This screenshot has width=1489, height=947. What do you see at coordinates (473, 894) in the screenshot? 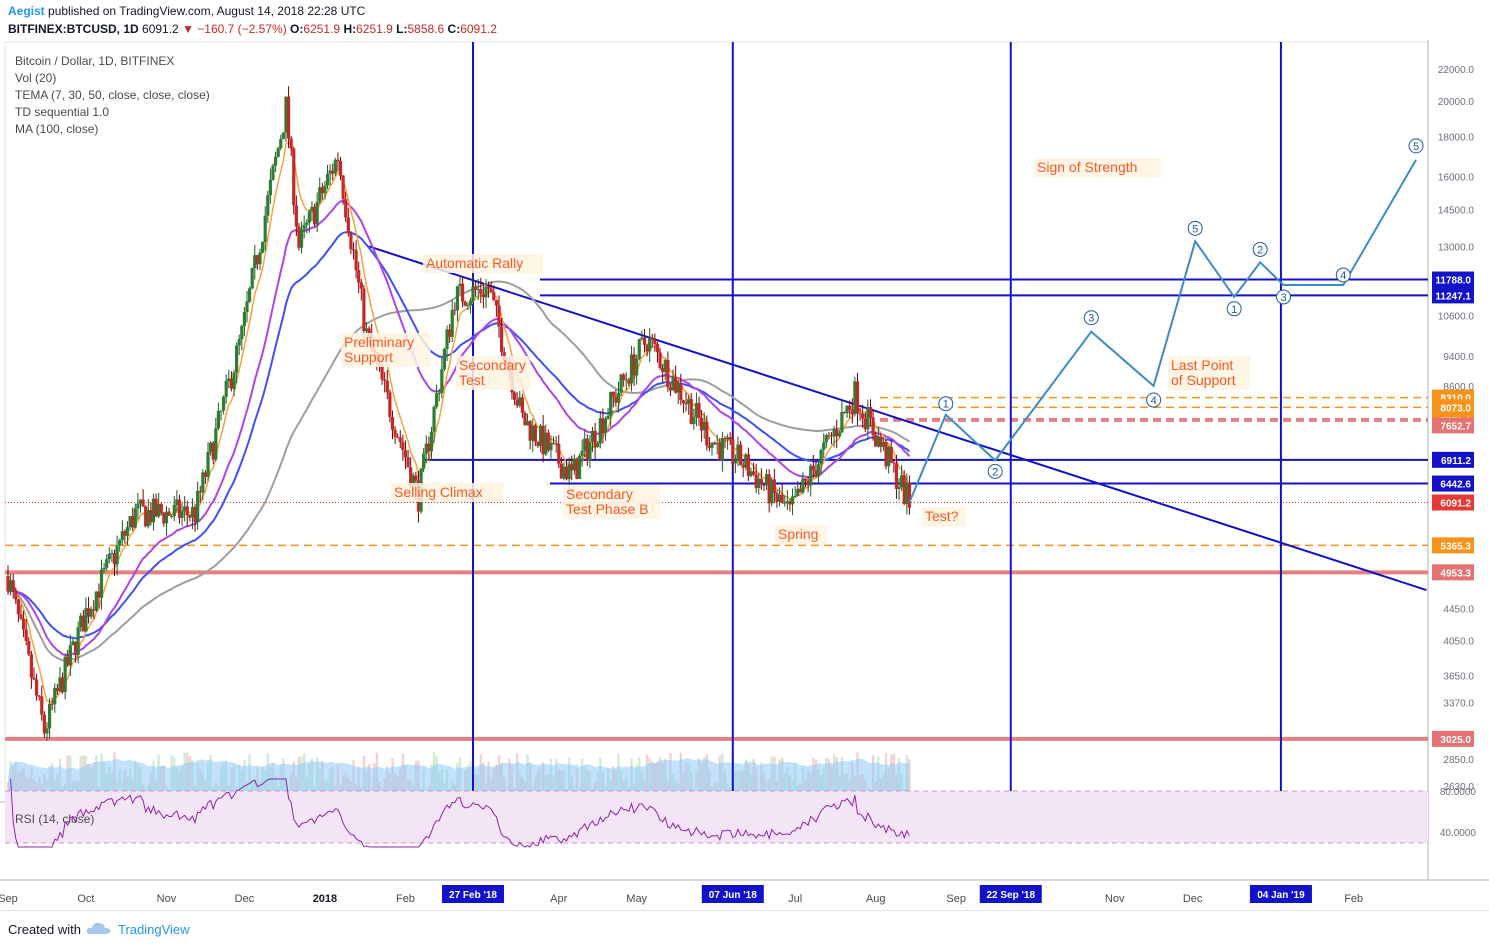
I see `date-tag-bg` at bounding box center [473, 894].